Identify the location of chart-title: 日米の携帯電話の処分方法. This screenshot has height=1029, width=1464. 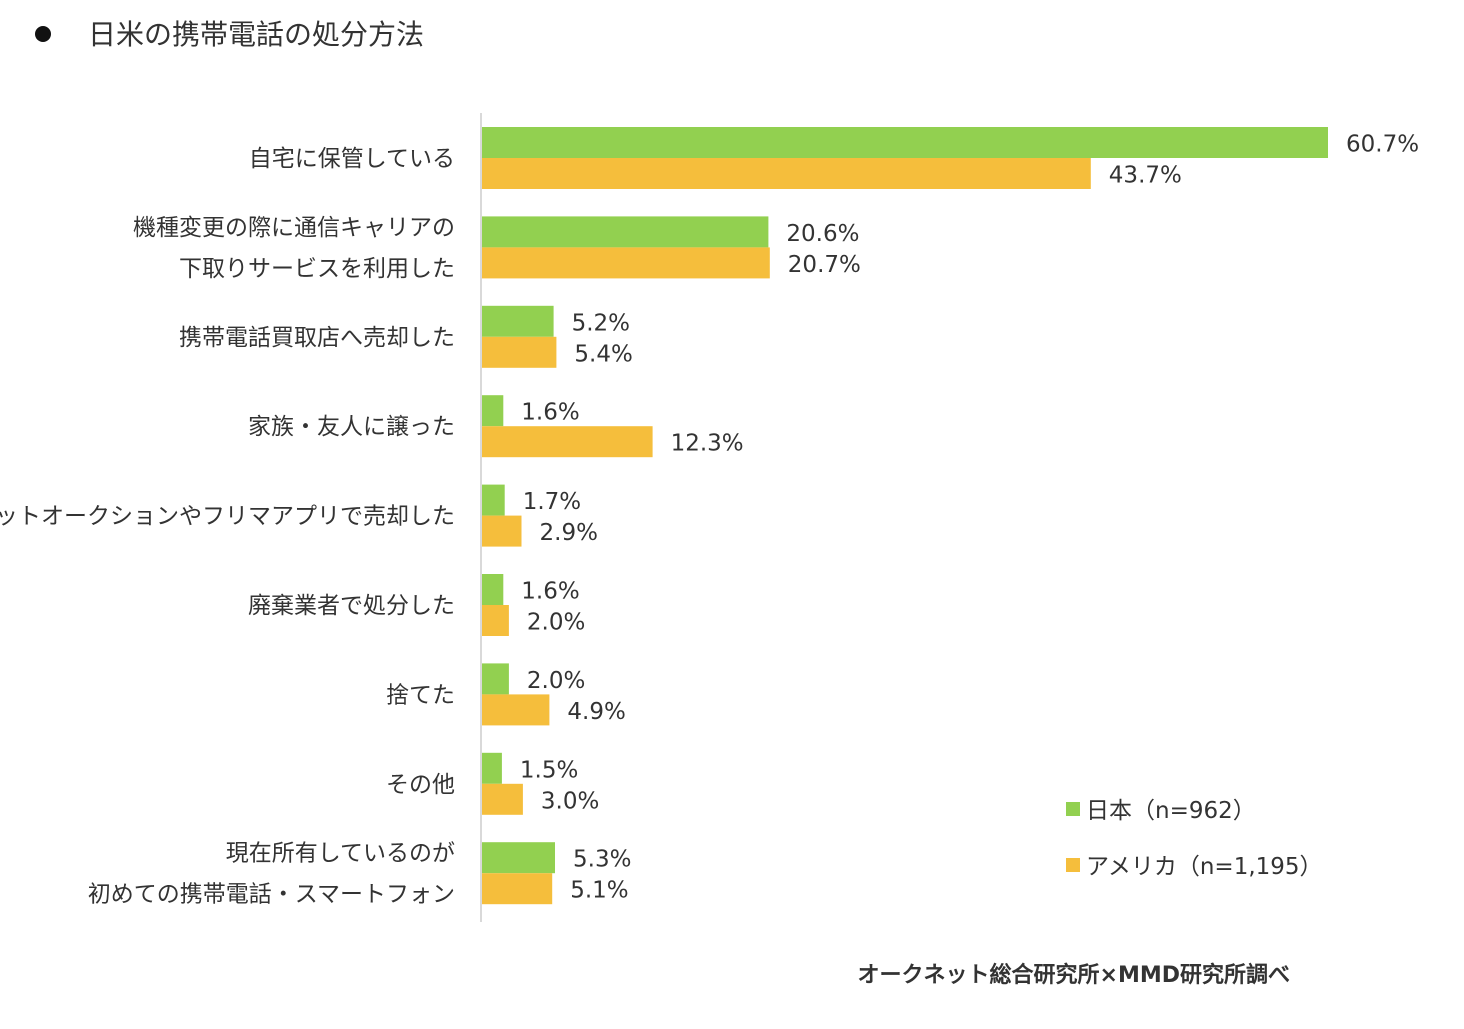
(256, 34).